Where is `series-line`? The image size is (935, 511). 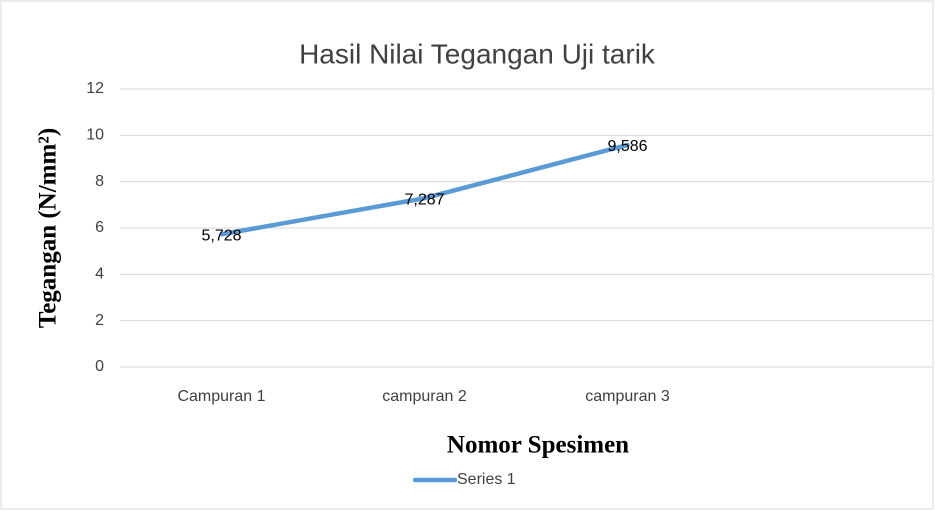
series-line is located at coordinates (424, 189).